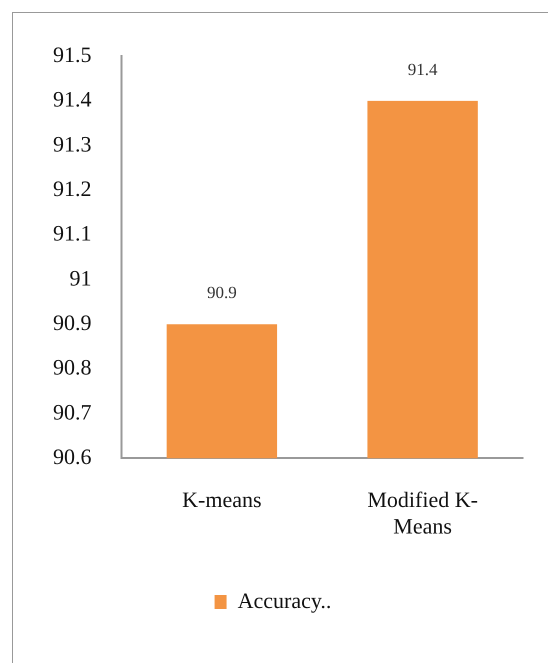 The height and width of the screenshot is (663, 548). Describe the element at coordinates (72, 411) in the screenshot. I see `y-tick-label: 90.7` at that location.